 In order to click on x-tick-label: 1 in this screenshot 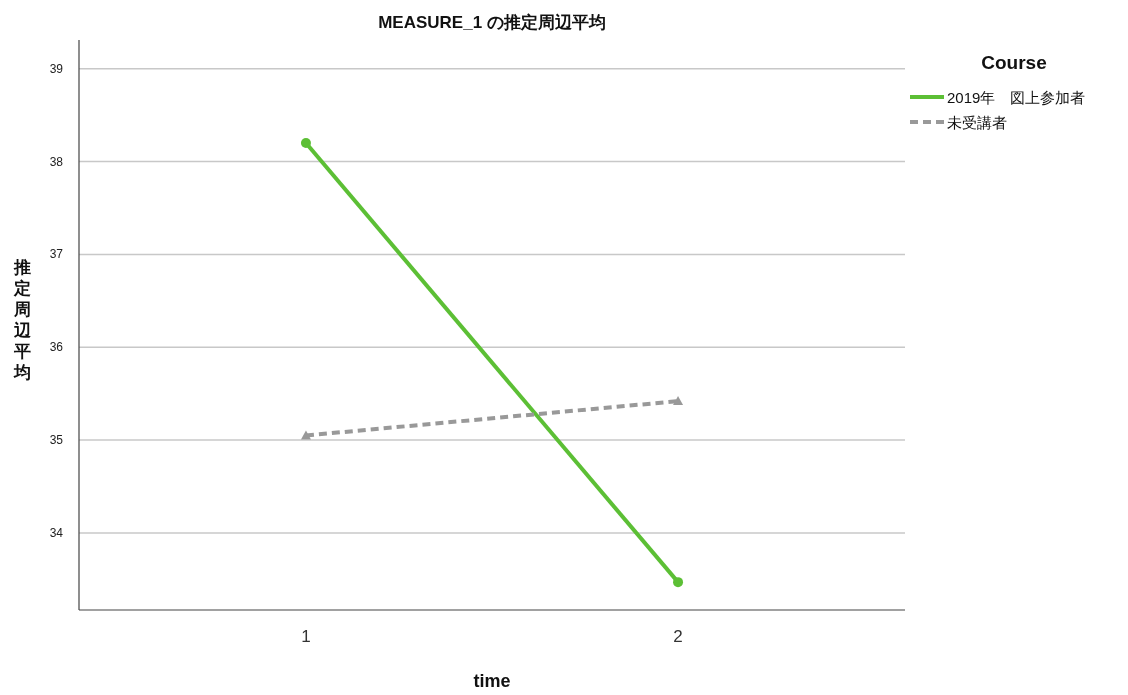, I will do `click(306, 636)`.